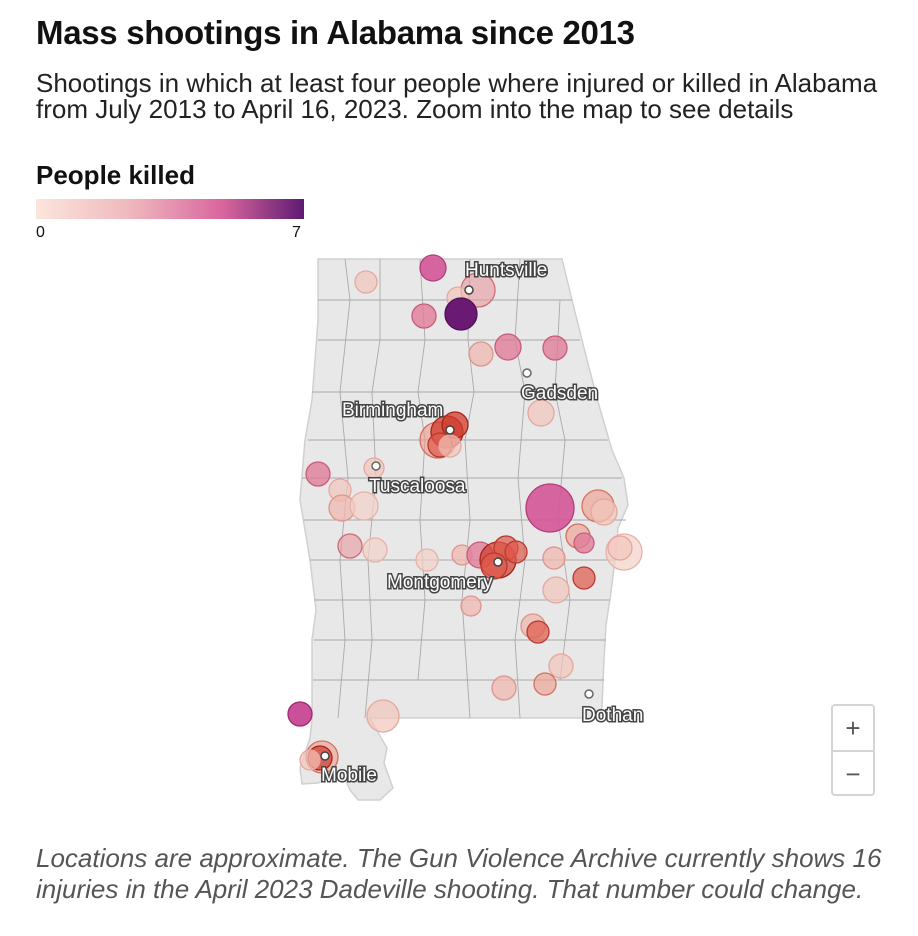 The height and width of the screenshot is (936, 918). Describe the element at coordinates (559, 393) in the screenshot. I see `city-label-gadsden: Gadsden` at that location.